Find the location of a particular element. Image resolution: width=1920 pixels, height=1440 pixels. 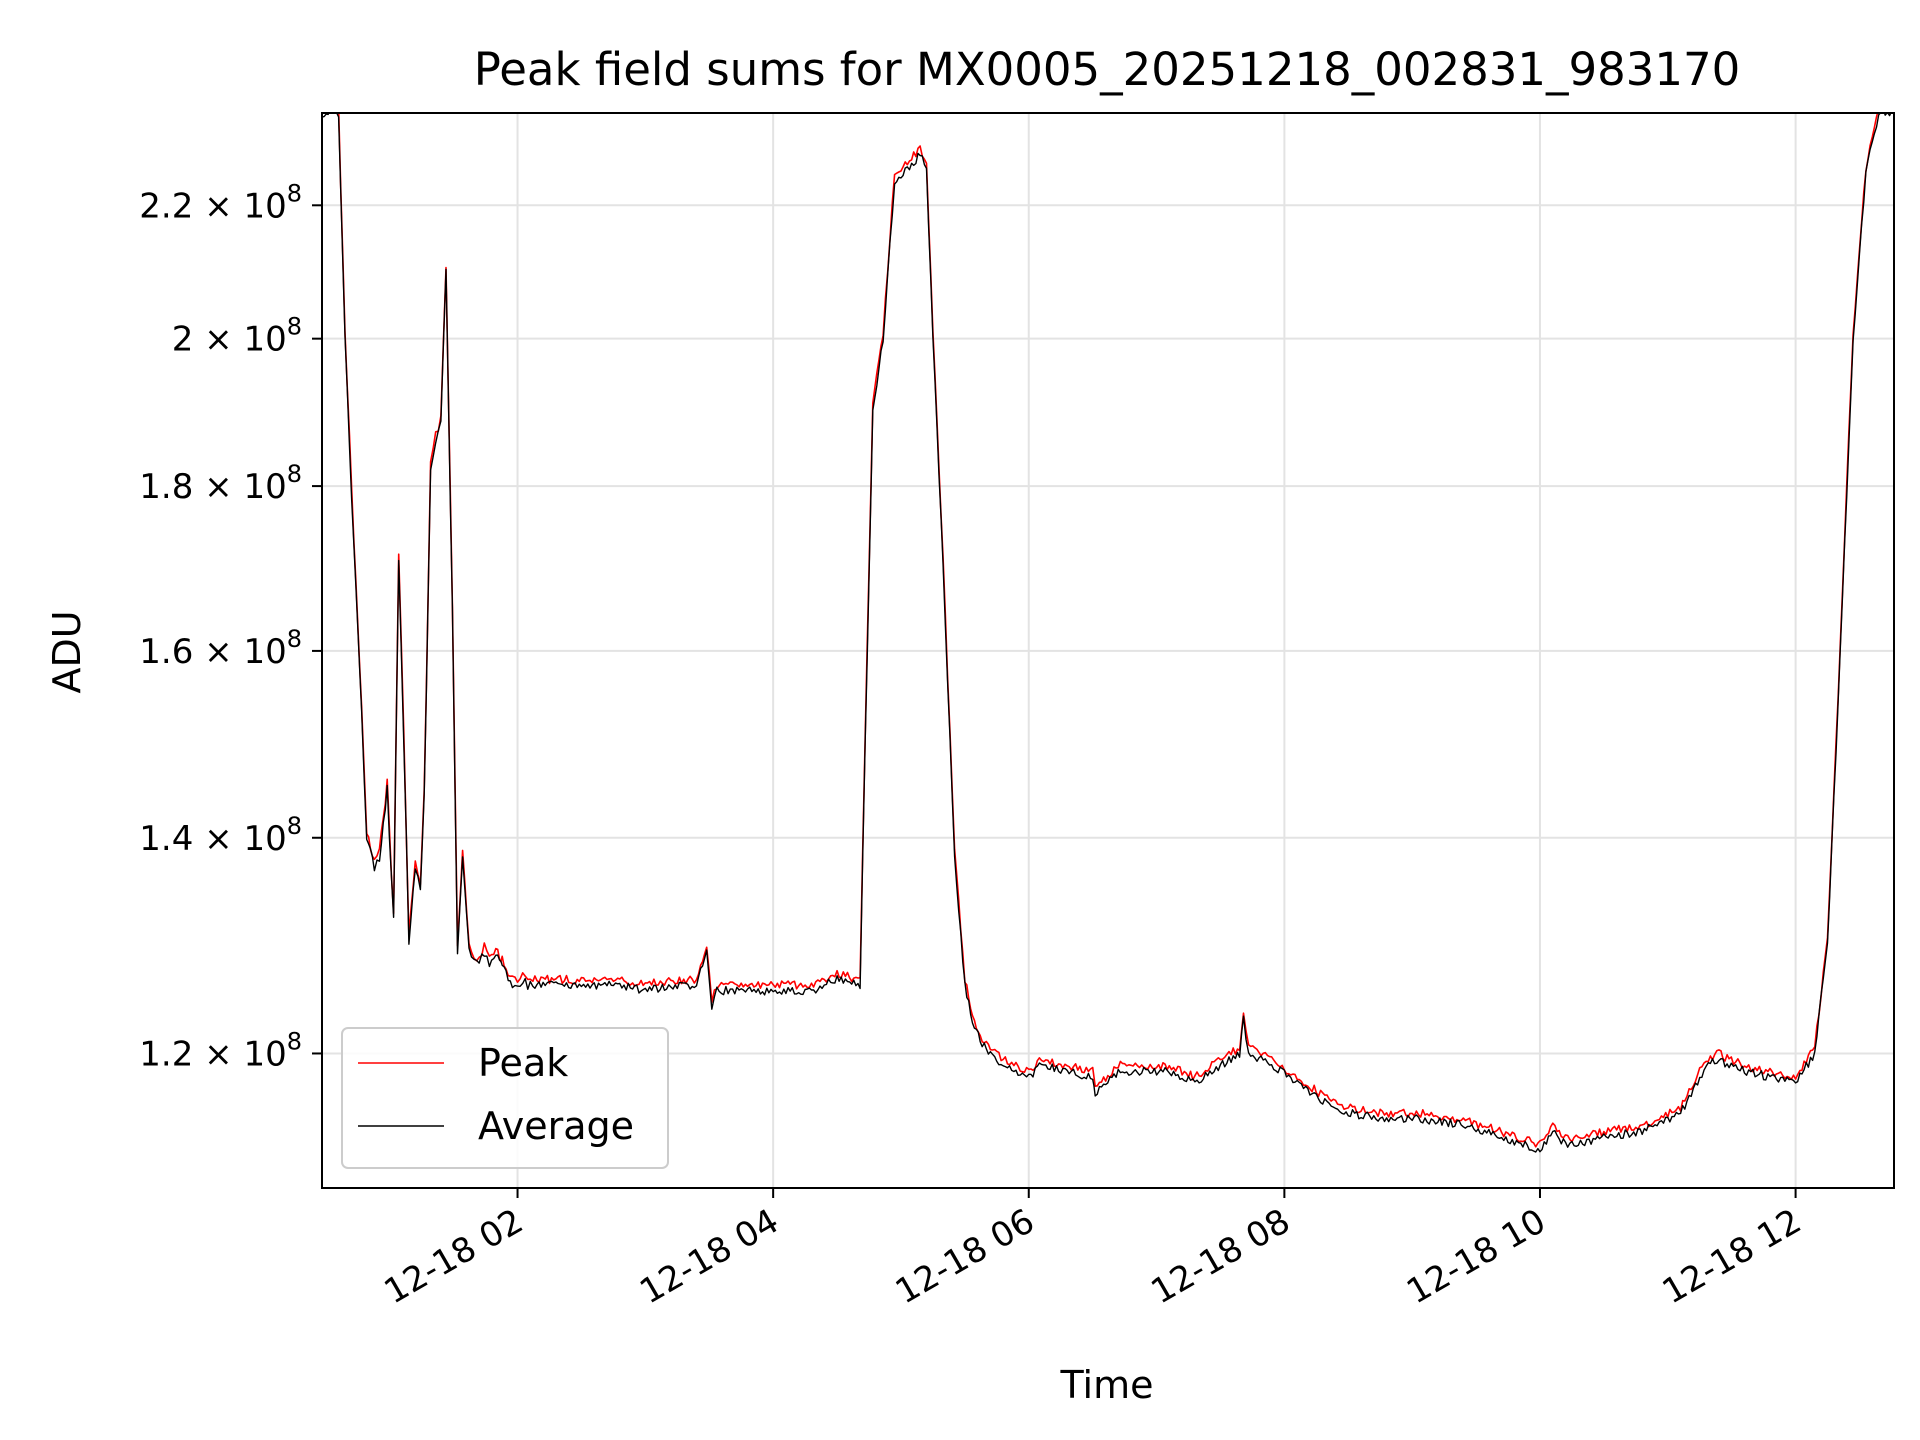

x-axis-label: Time is located at coordinates (1107, 1385).